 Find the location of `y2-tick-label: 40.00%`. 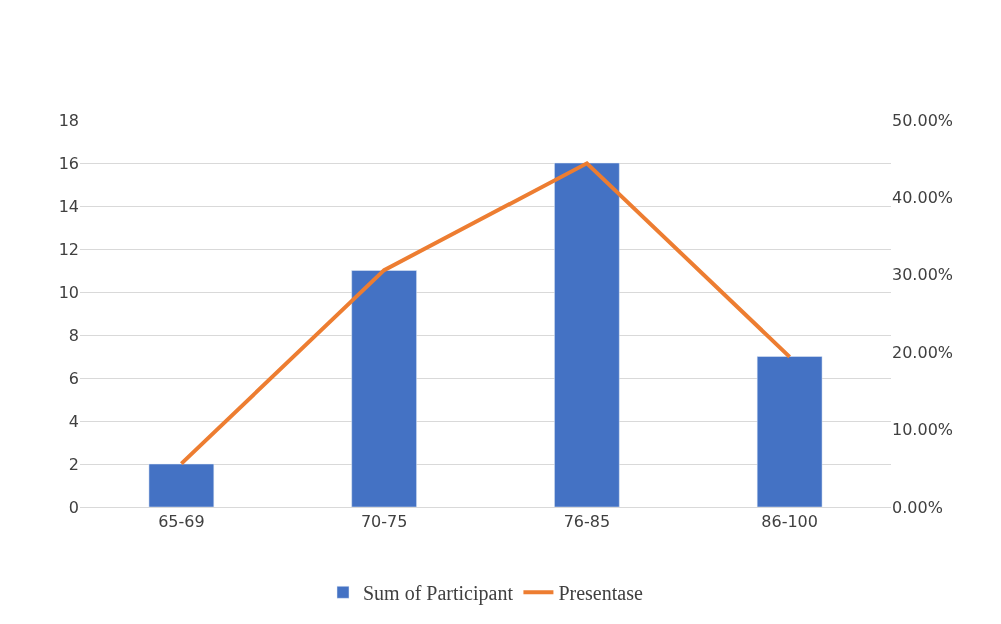

y2-tick-label: 40.00% is located at coordinates (923, 197).